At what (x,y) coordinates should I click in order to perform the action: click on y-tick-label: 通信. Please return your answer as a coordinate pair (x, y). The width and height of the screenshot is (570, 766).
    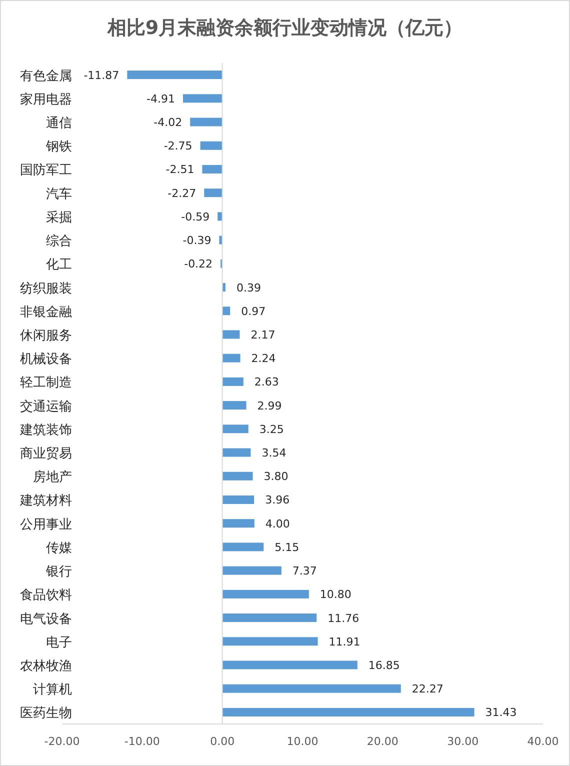
    Looking at the image, I should click on (59, 124).